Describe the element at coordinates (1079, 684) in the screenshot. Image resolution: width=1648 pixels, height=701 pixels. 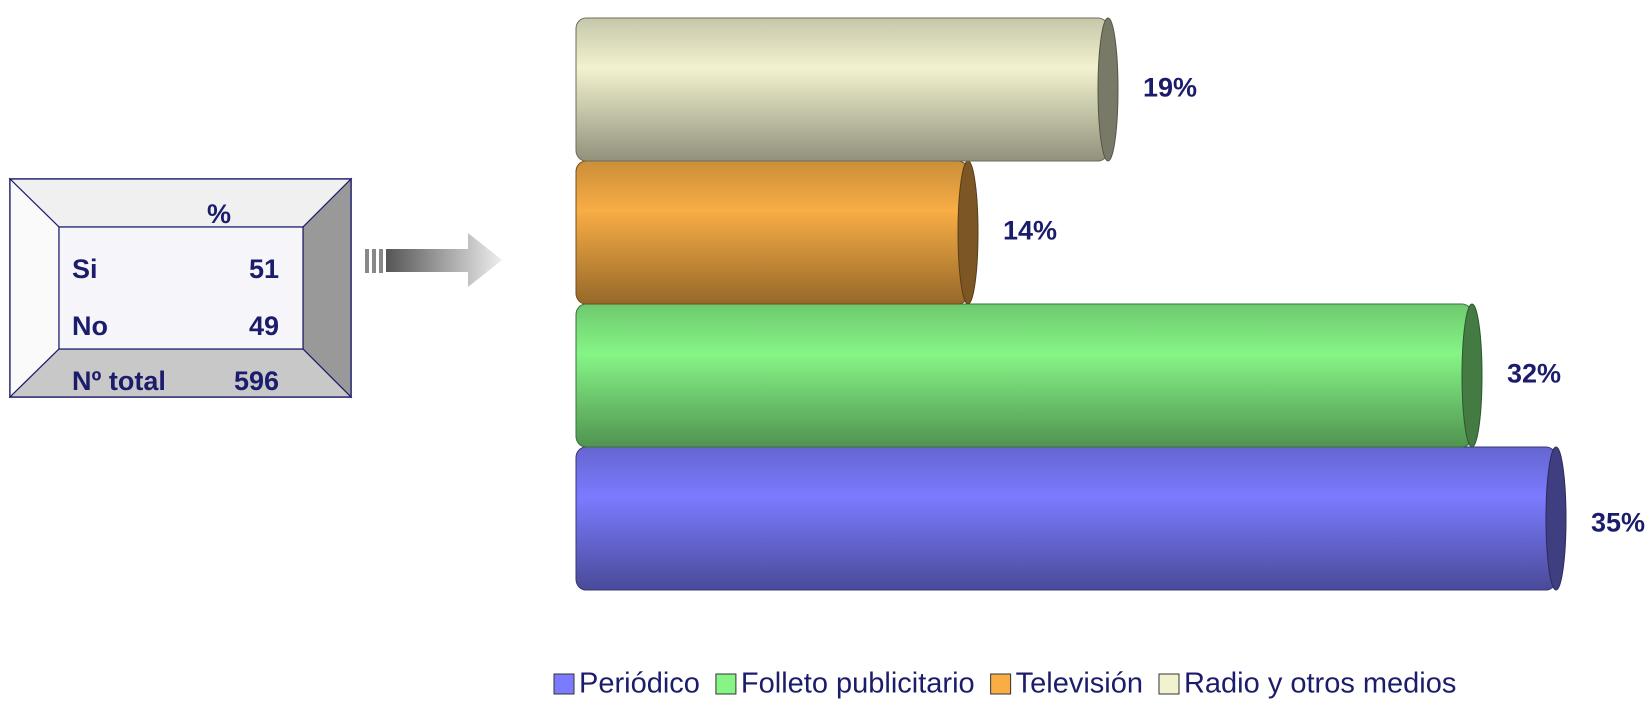
I see `legend-label: Televisión` at that location.